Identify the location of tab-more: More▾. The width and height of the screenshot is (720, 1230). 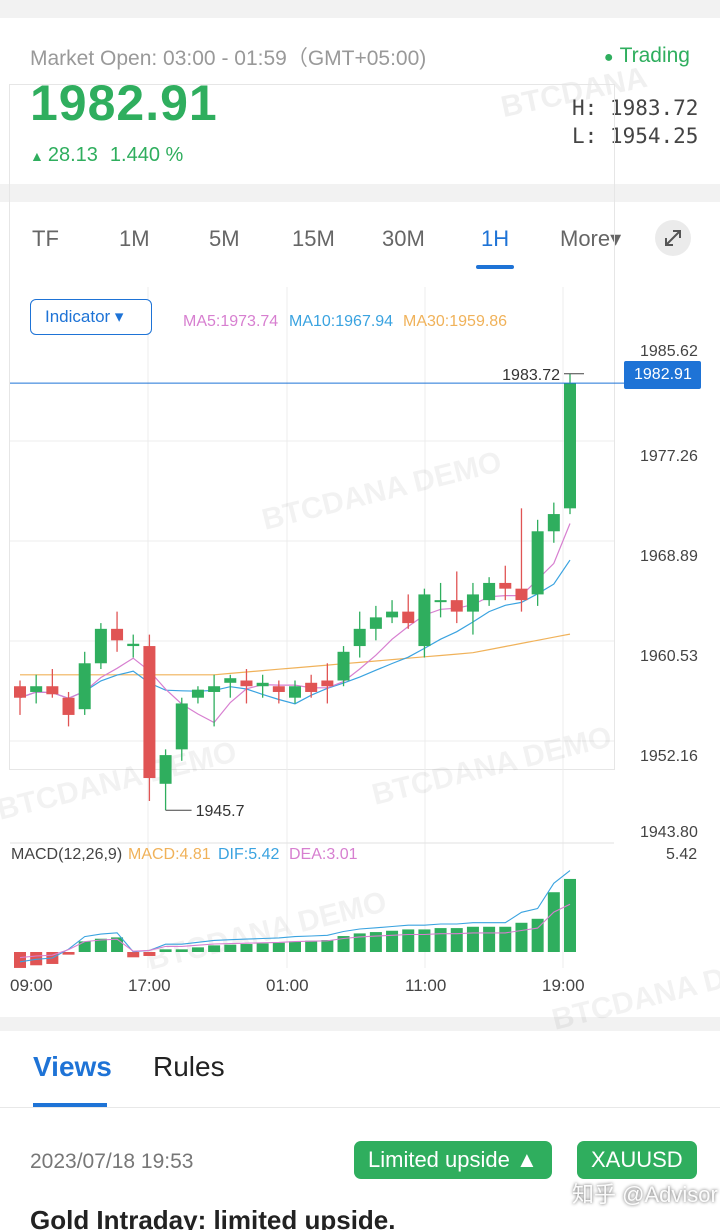
(591, 238).